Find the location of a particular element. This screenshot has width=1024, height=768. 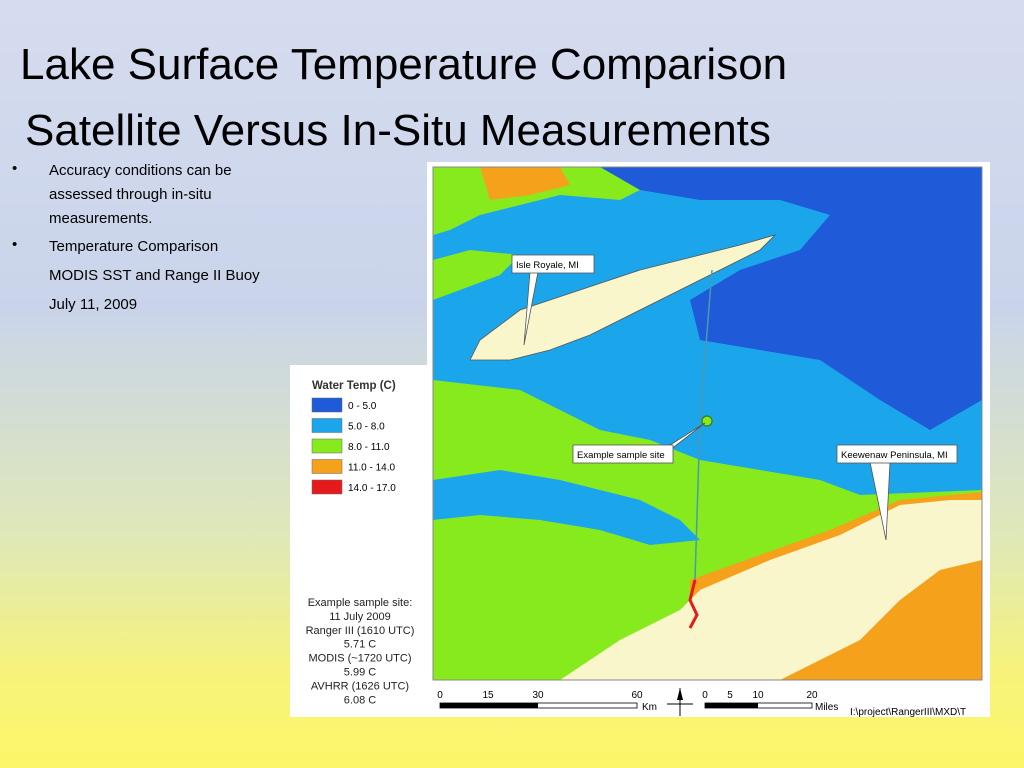

scale-mi-label: 0 is located at coordinates (705, 695).